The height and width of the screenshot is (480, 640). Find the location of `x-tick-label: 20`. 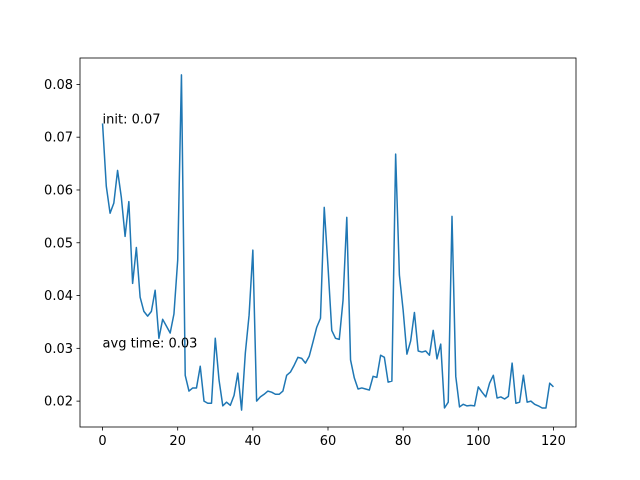

x-tick-label: 20 is located at coordinates (177, 441).